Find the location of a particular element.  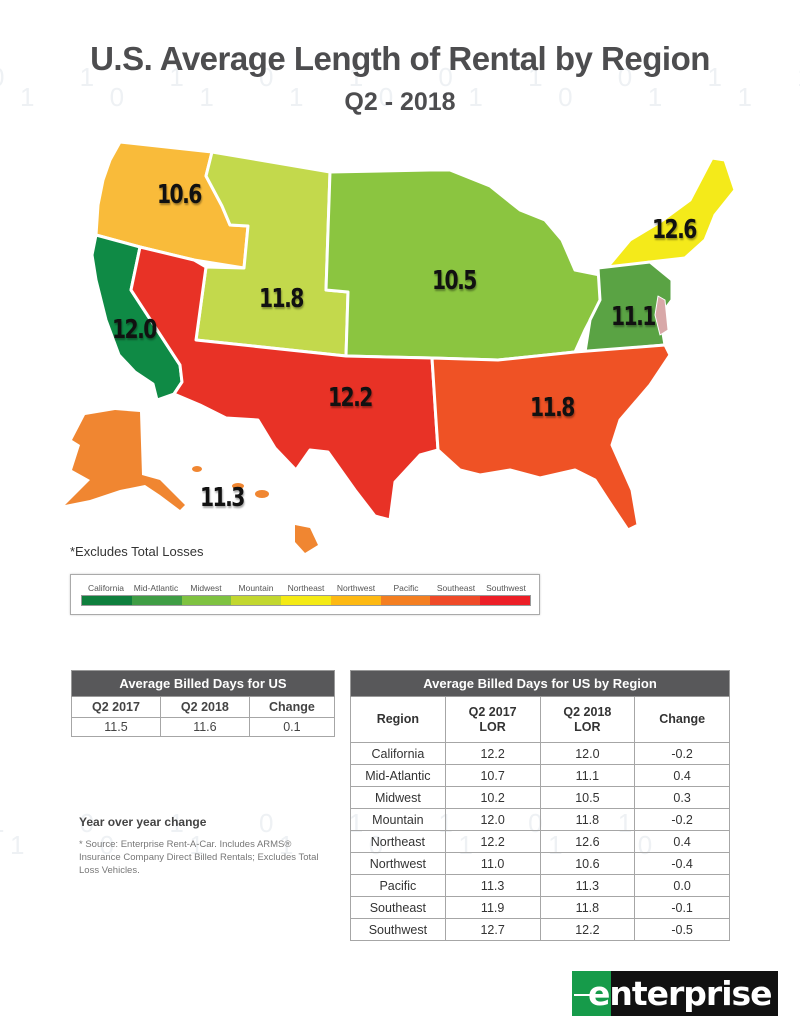

cell: 0.0 is located at coordinates (682, 885).